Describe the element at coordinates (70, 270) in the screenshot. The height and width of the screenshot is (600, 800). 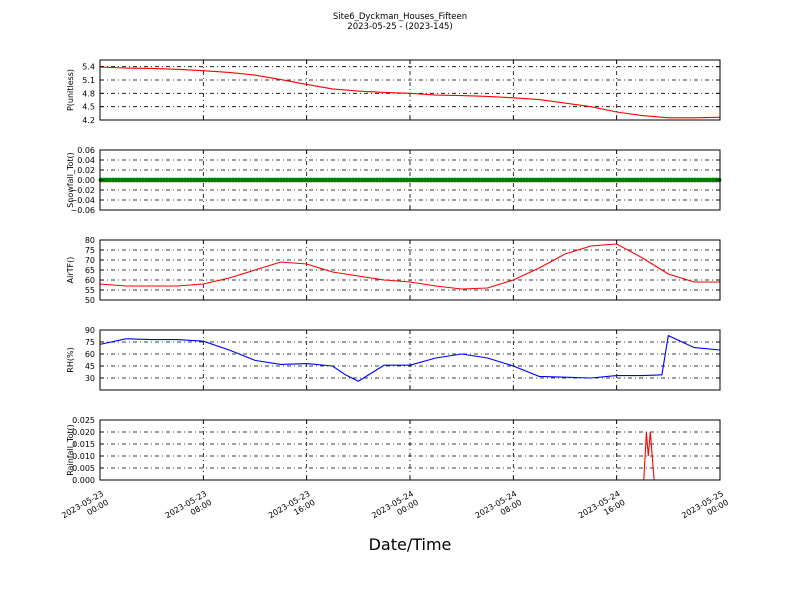
I see `y-axis-label: AirTF()` at that location.